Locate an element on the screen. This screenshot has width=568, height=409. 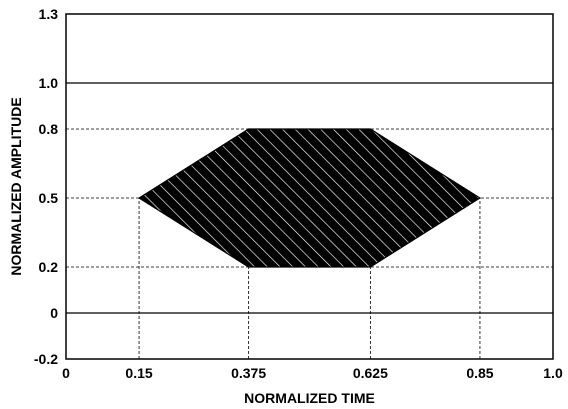
x-tick-label: 0.15 is located at coordinates (138, 373).